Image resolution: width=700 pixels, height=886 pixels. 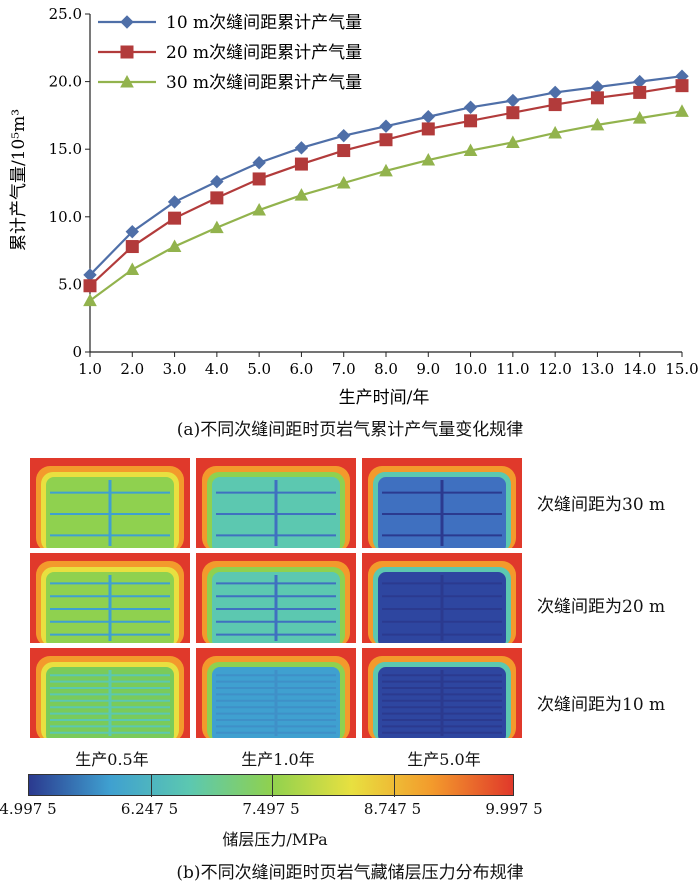 What do you see at coordinates (275, 839) in the screenshot?
I see `colorbar-title: 储层压力/MPa` at bounding box center [275, 839].